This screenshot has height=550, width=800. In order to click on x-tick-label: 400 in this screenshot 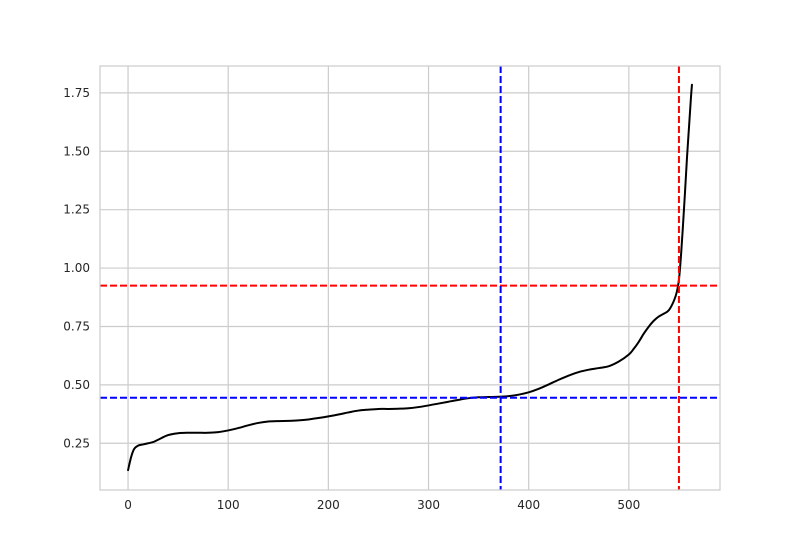, I will do `click(528, 505)`.